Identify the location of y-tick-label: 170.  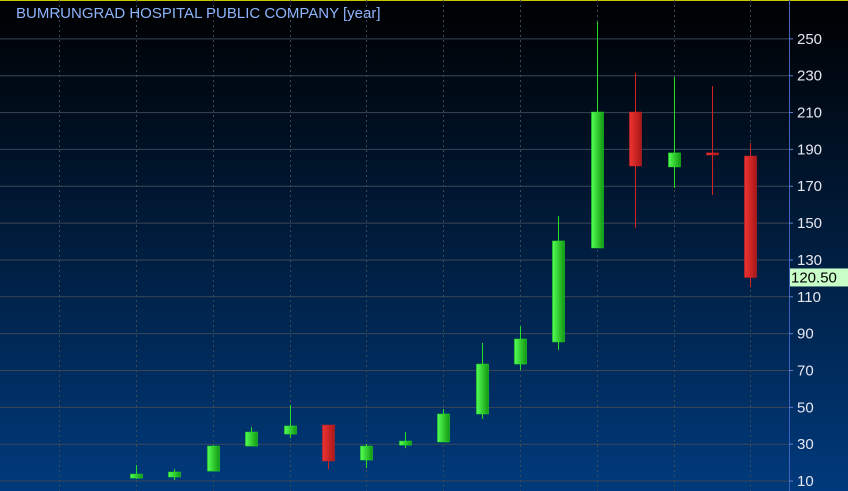
(809, 186).